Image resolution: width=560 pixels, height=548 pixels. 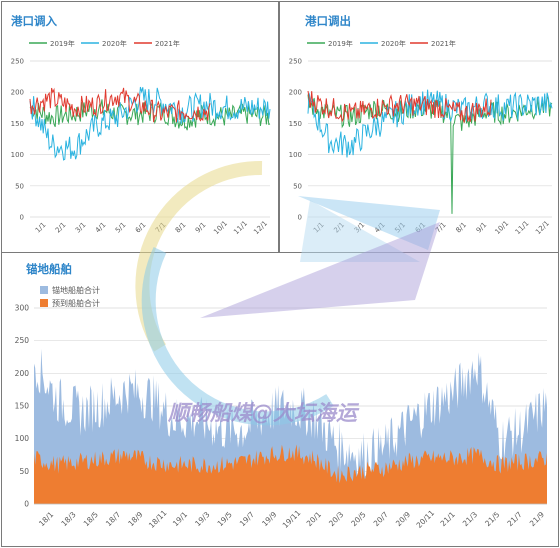 What do you see at coordinates (514, 519) in the screenshot?
I see `anchor-xtick-label: 21/7` at bounding box center [514, 519].